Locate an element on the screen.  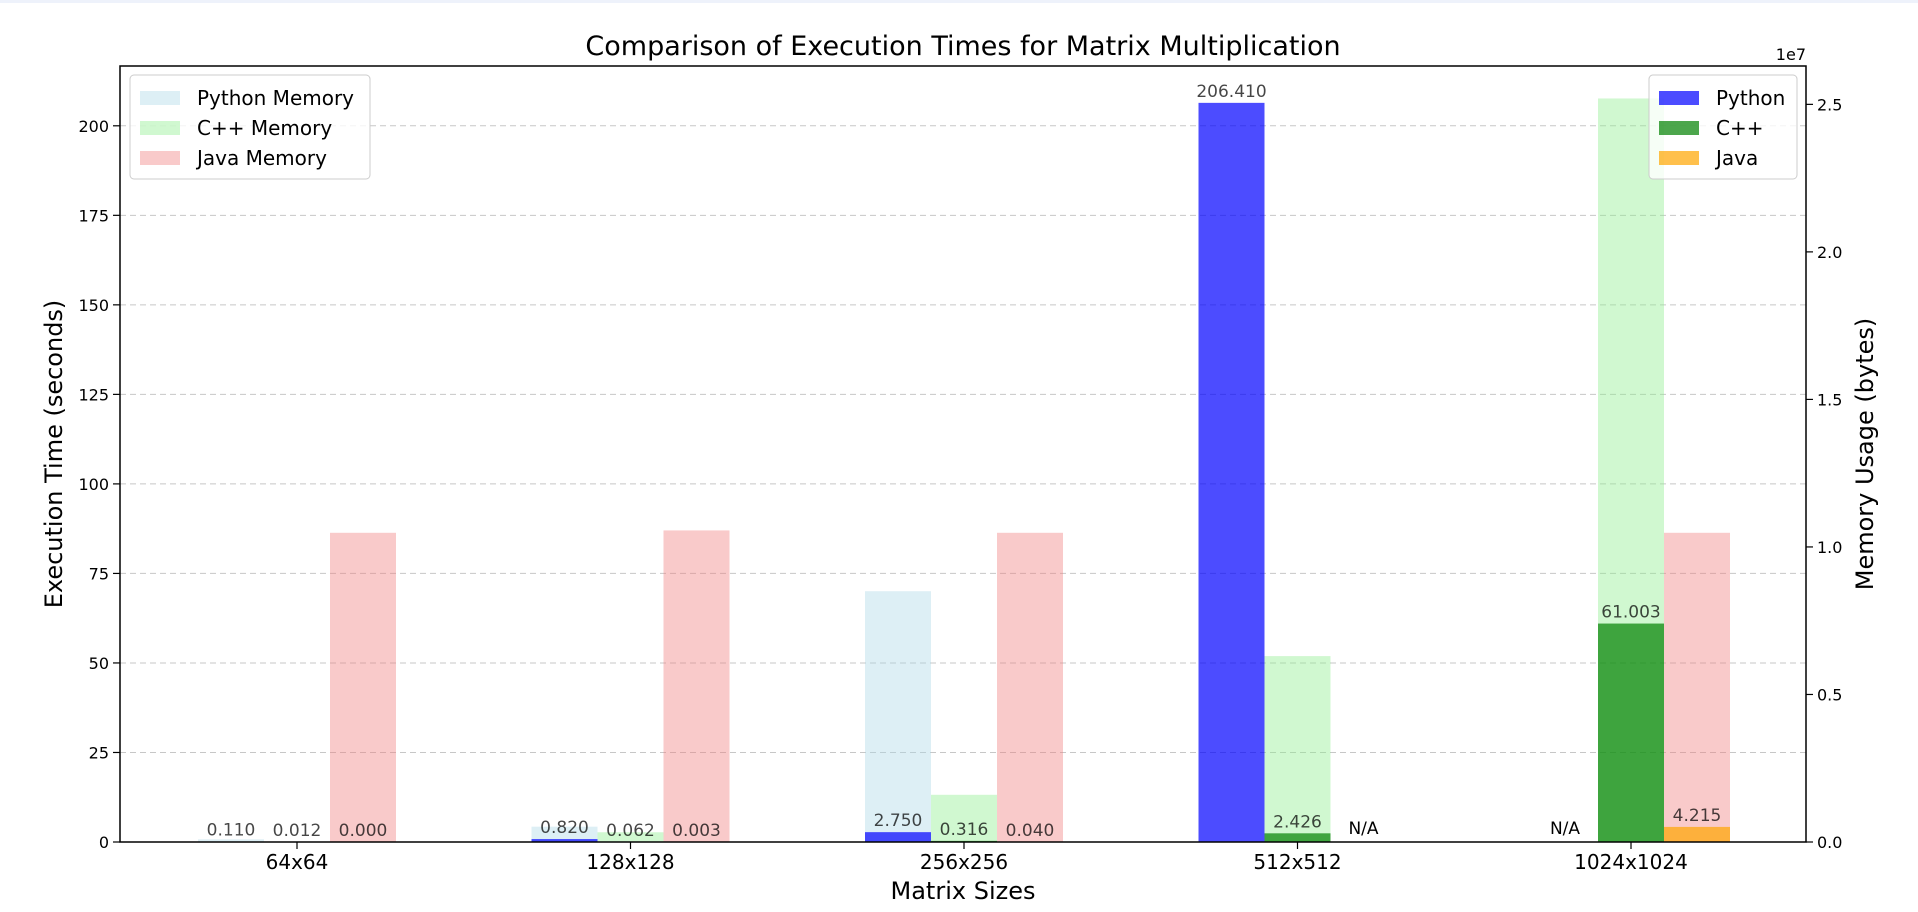
y-axis-ticks: 0 25 50 75 100 125 150 175 200 is located at coordinates (99, 484).